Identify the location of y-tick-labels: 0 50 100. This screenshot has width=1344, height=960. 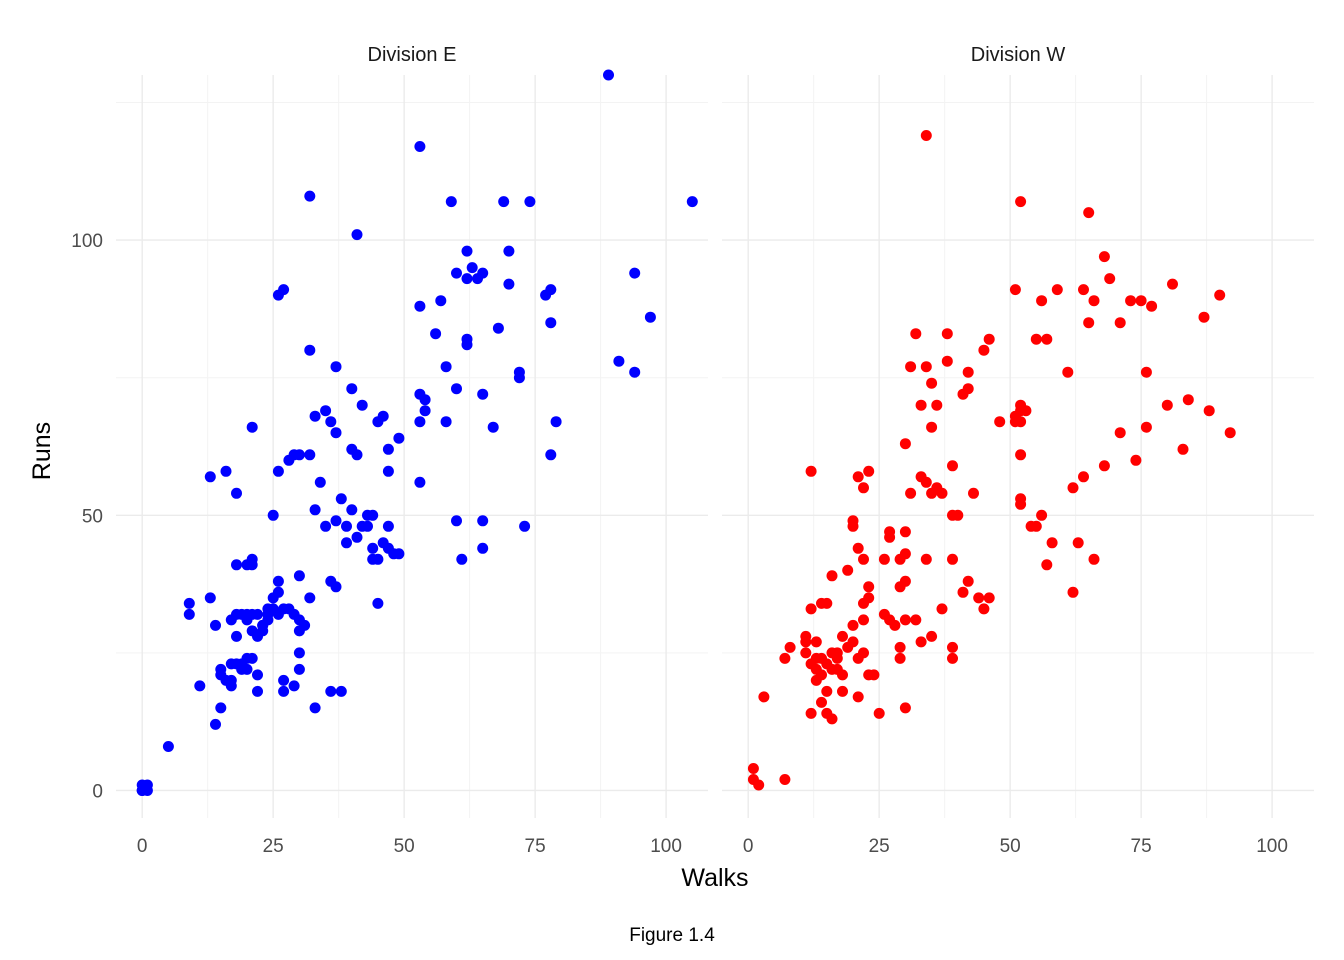
(87, 516).